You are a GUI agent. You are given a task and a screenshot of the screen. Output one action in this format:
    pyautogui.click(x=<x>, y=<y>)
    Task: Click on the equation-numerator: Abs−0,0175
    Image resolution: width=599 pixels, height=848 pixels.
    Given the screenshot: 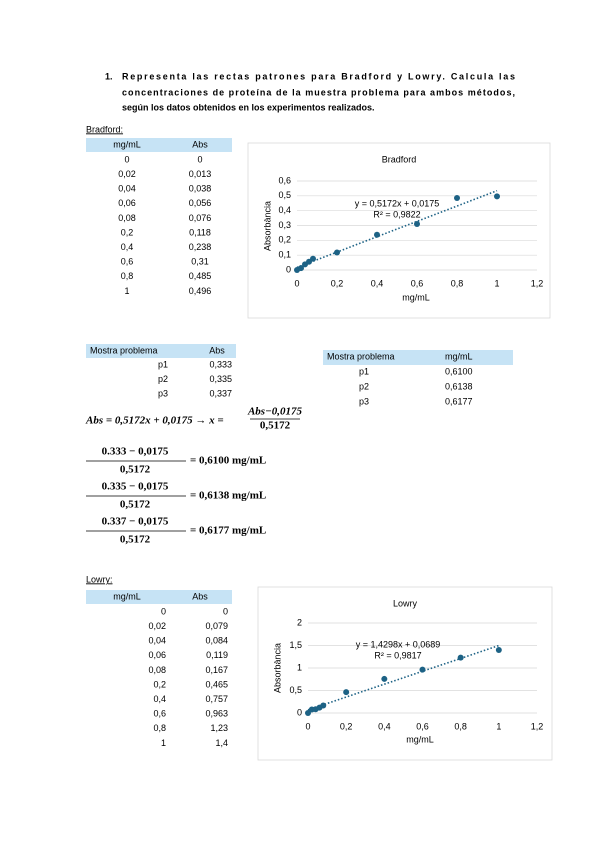 What is the action you would take?
    pyautogui.click(x=275, y=412)
    